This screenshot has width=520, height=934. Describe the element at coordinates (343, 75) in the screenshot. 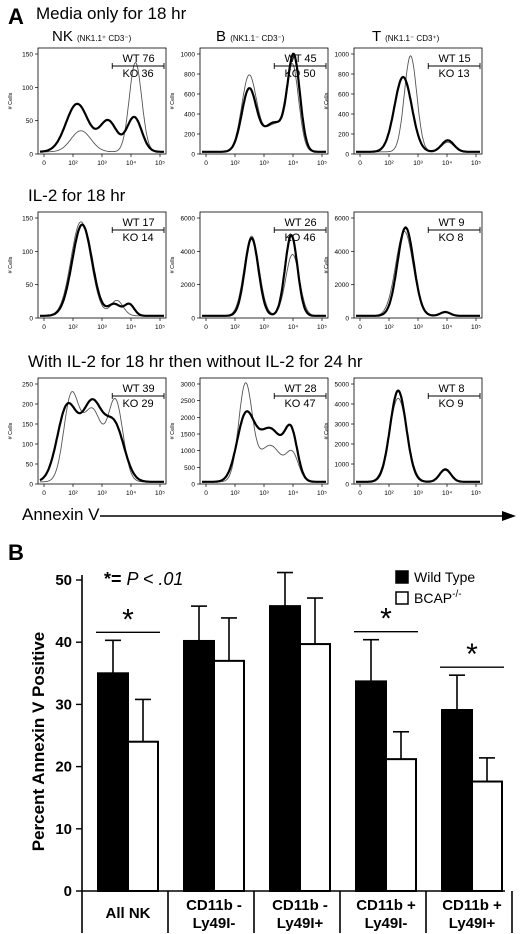

I see `y-tick-label: 800` at that location.